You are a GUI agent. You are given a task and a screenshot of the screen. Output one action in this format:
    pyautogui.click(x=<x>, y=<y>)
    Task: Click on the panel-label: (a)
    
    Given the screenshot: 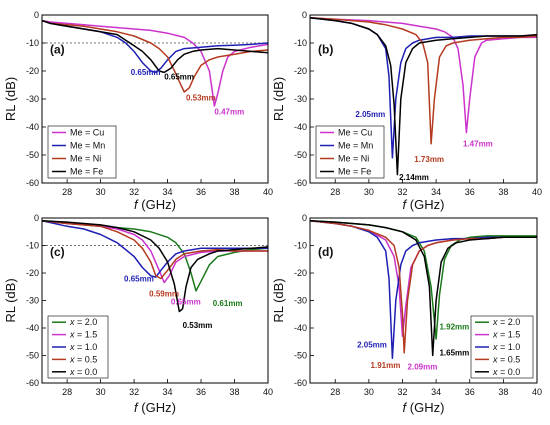 What is the action you would take?
    pyautogui.click(x=57, y=50)
    